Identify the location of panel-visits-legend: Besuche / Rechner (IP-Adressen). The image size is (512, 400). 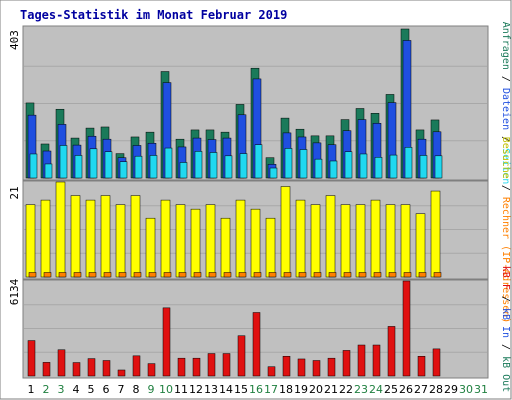
(505, 230).